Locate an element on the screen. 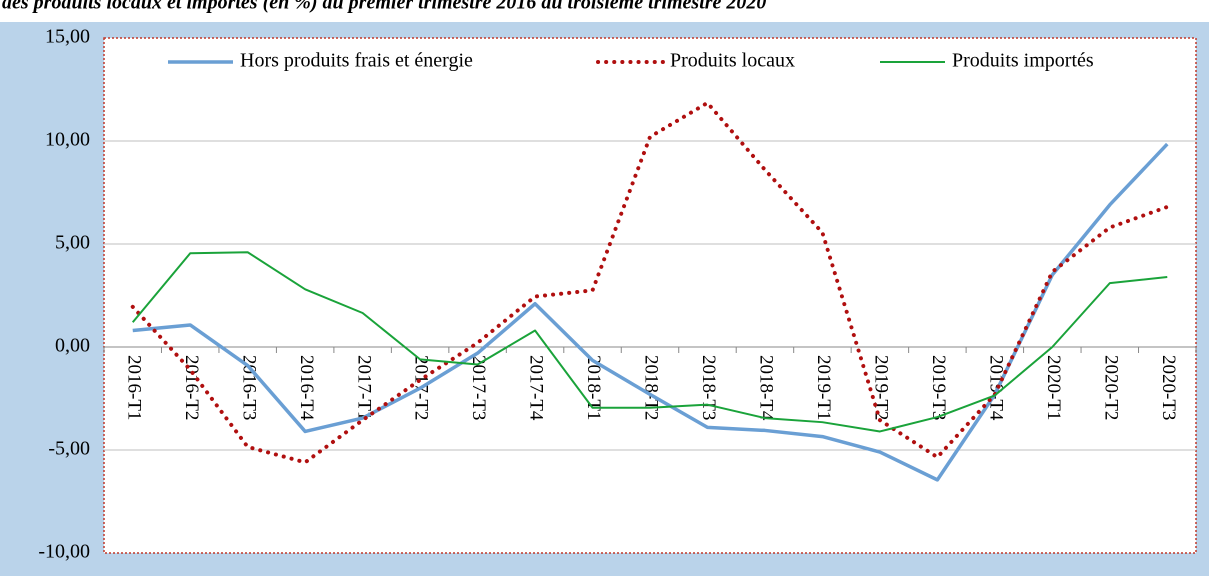 The width and height of the screenshot is (1209, 576). y-tick-label: 10,00 is located at coordinates (67, 140).